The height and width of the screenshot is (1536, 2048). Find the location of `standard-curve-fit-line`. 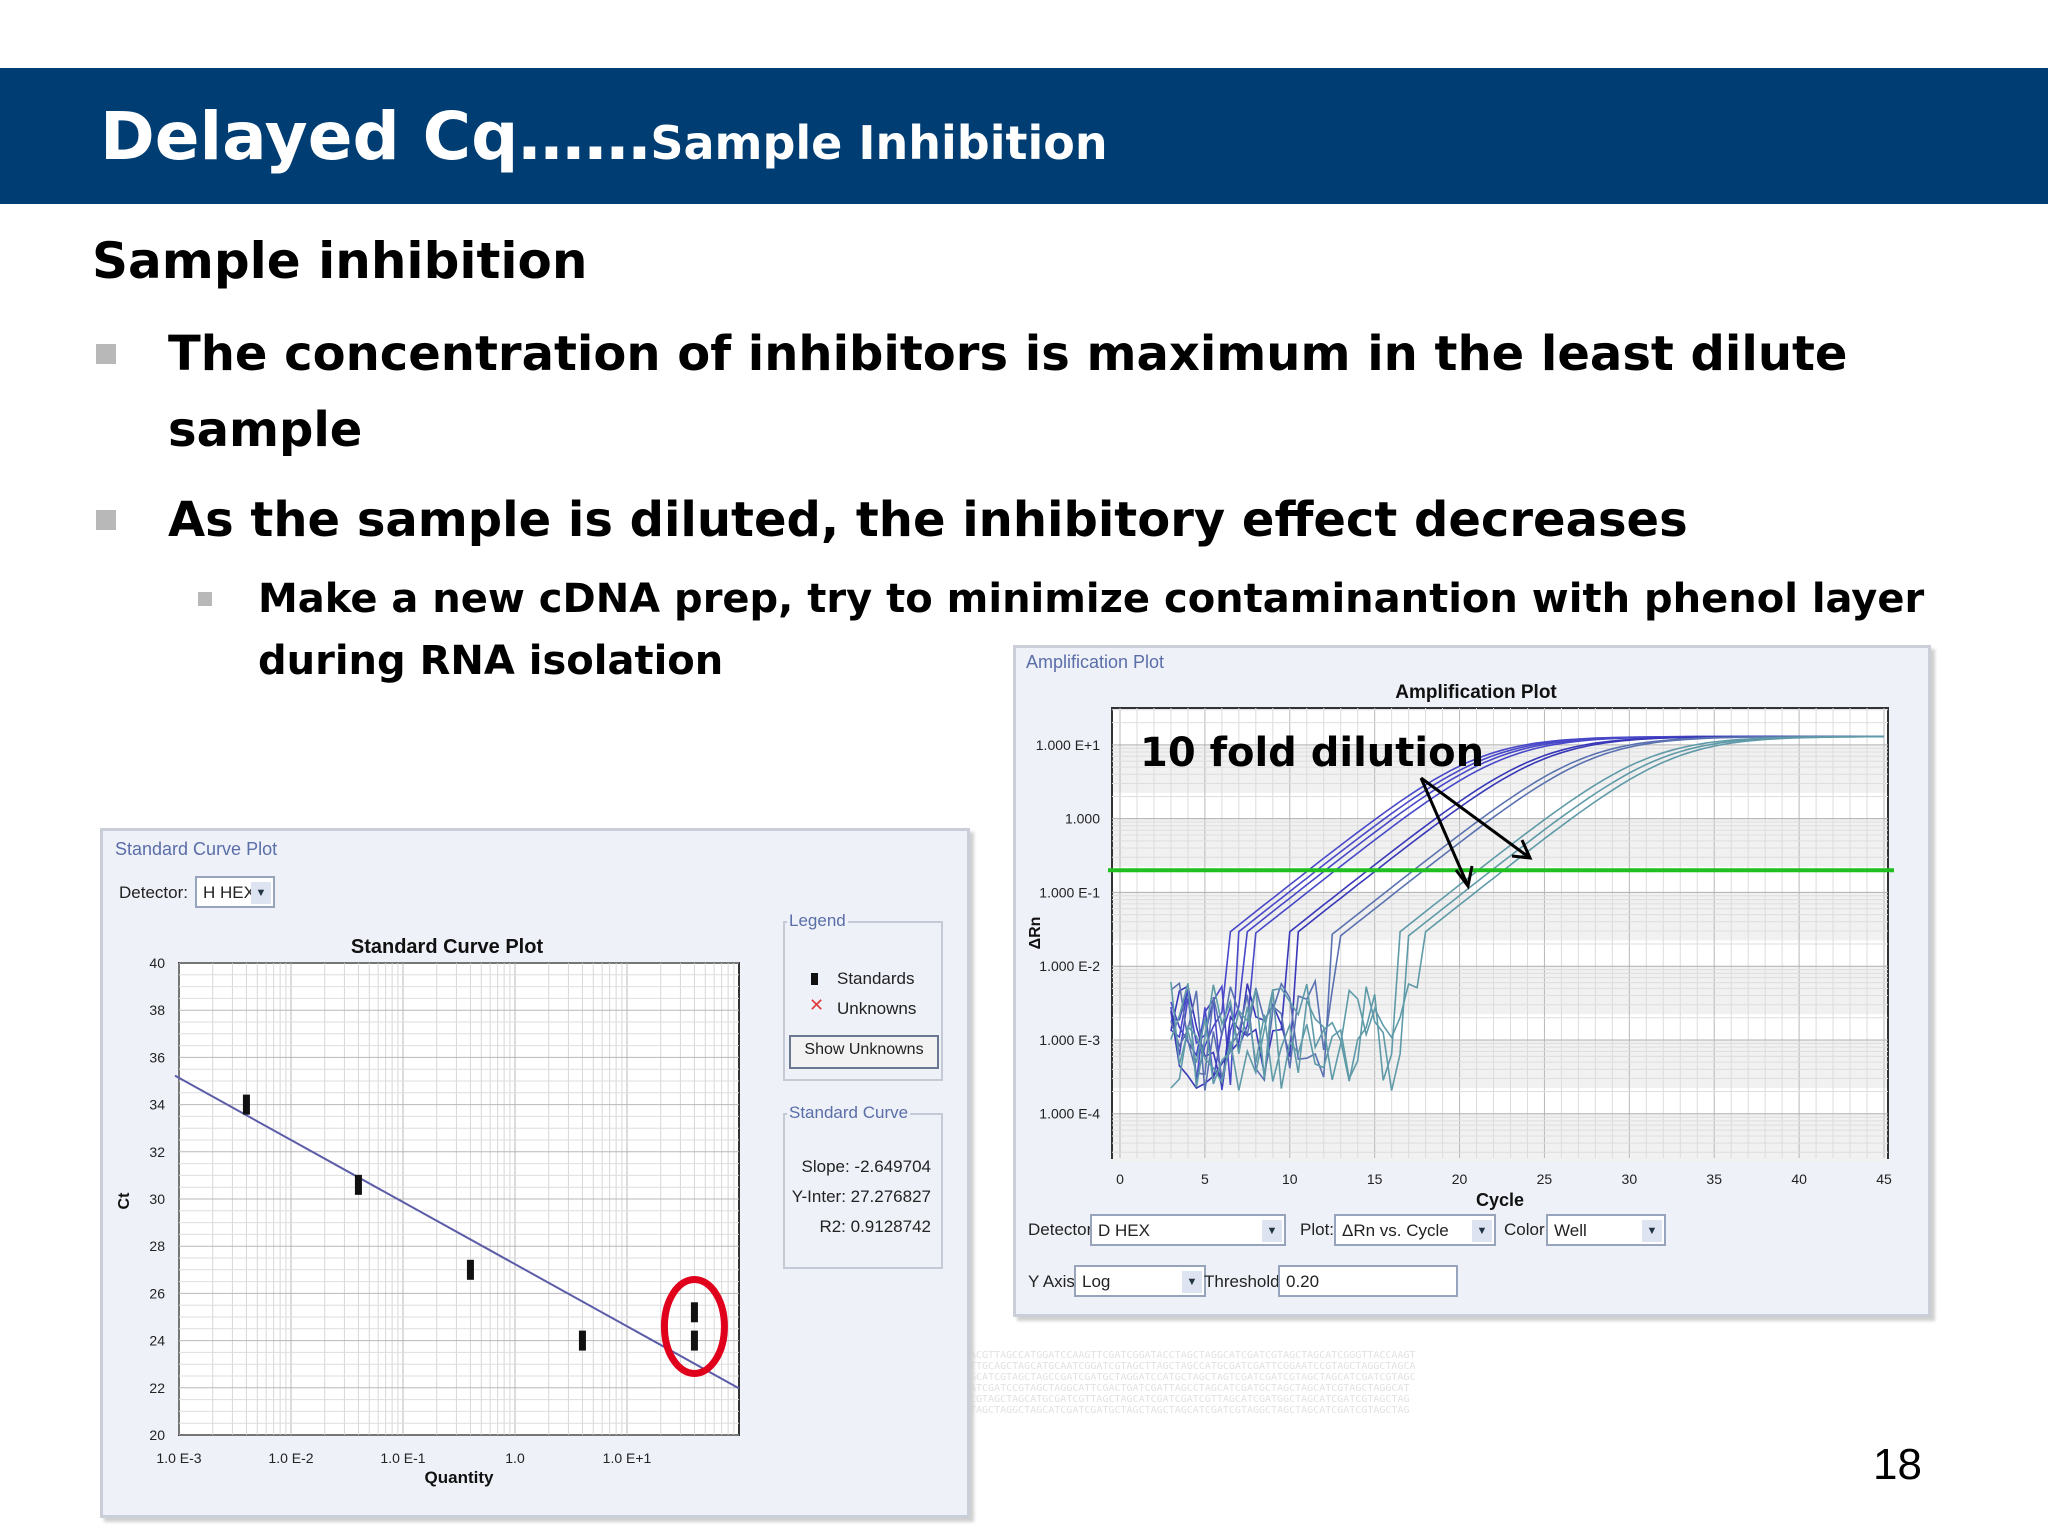

standard-curve-fit-line is located at coordinates (457, 1232).